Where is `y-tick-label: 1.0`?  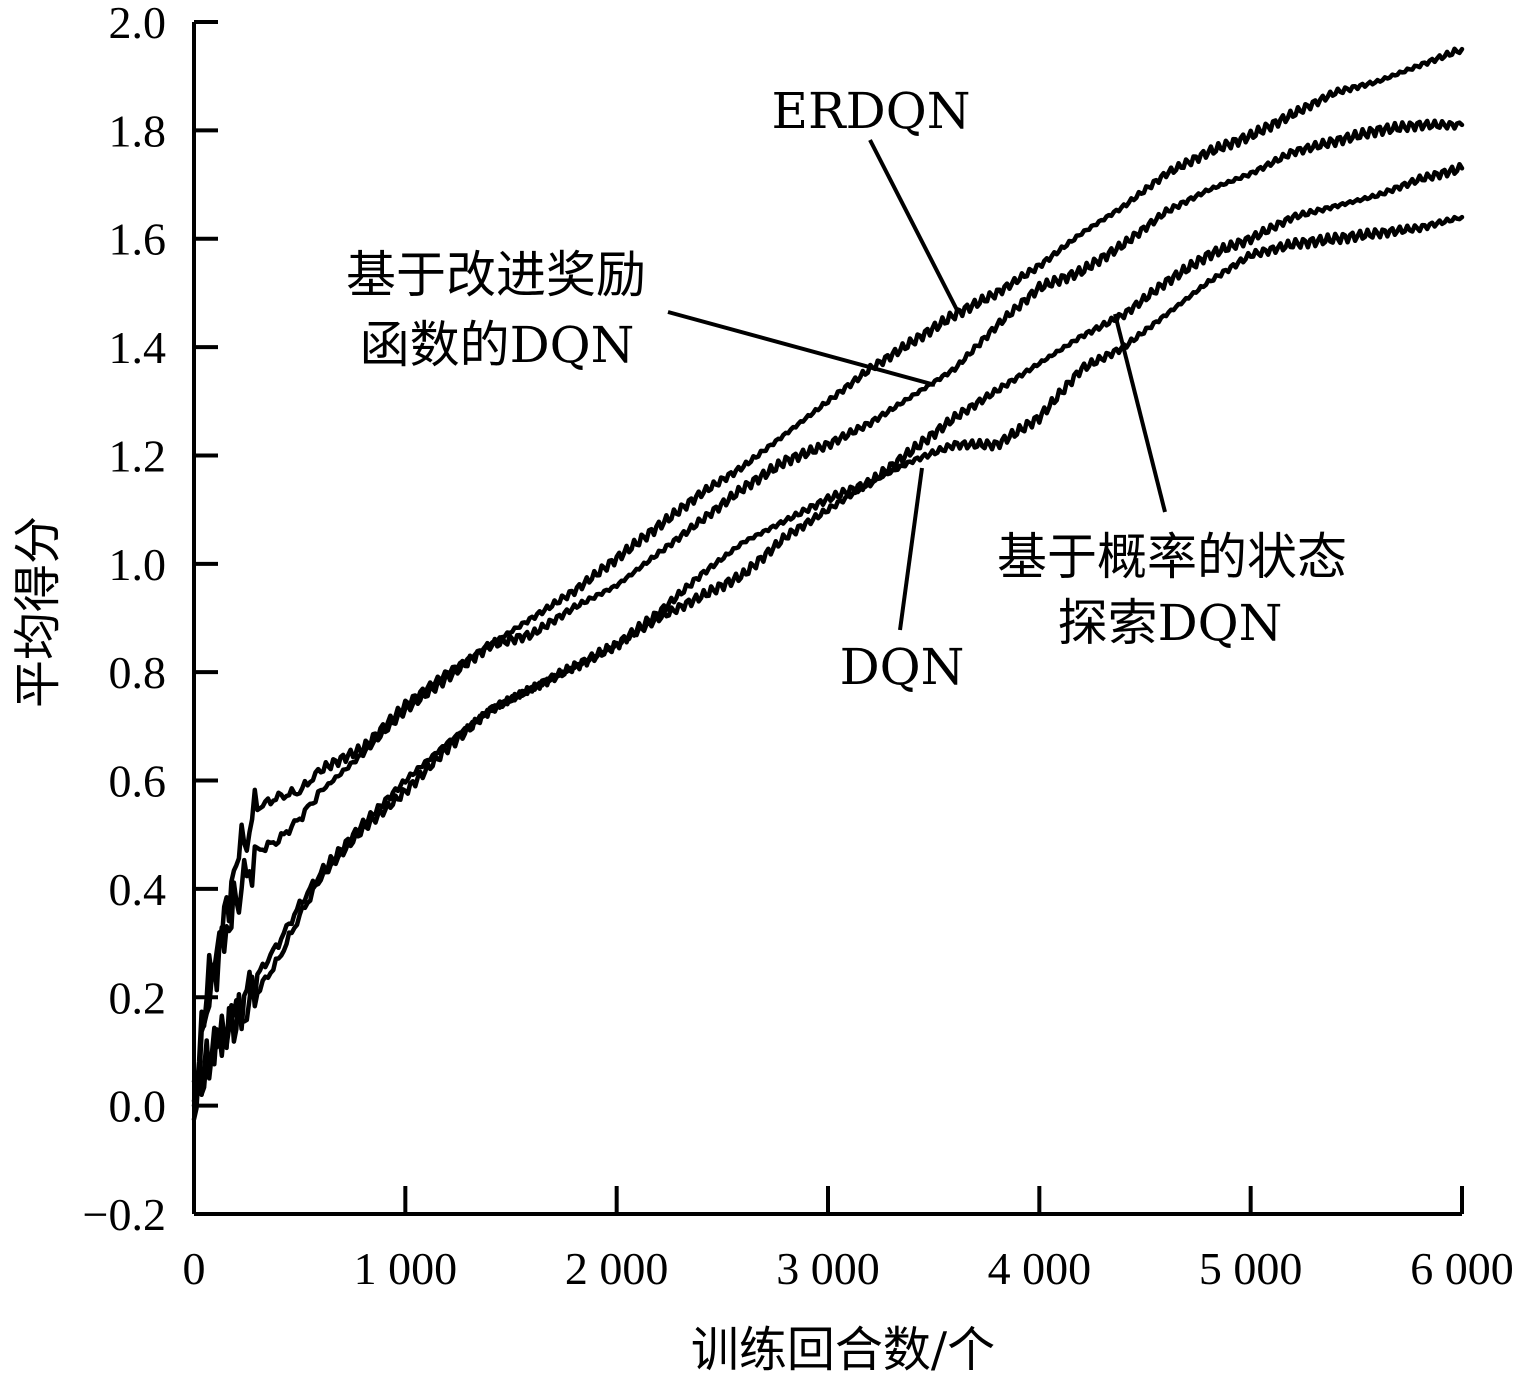 y-tick-label: 1.0 is located at coordinates (138, 564).